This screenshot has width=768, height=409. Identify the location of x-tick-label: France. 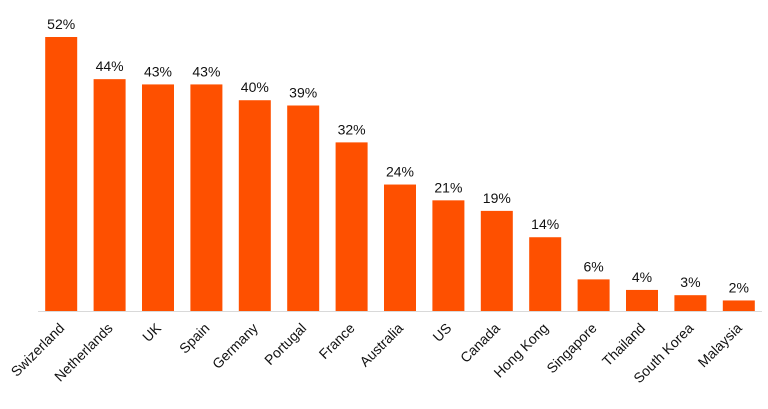
(337, 341).